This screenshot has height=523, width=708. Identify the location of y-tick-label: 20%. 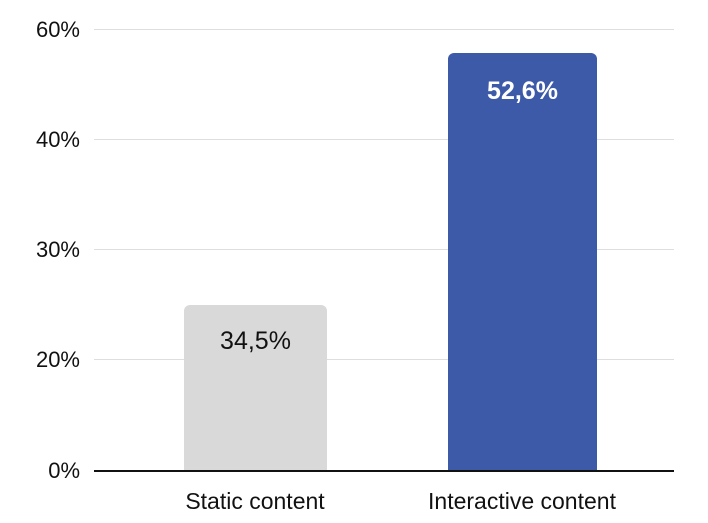
(57, 359).